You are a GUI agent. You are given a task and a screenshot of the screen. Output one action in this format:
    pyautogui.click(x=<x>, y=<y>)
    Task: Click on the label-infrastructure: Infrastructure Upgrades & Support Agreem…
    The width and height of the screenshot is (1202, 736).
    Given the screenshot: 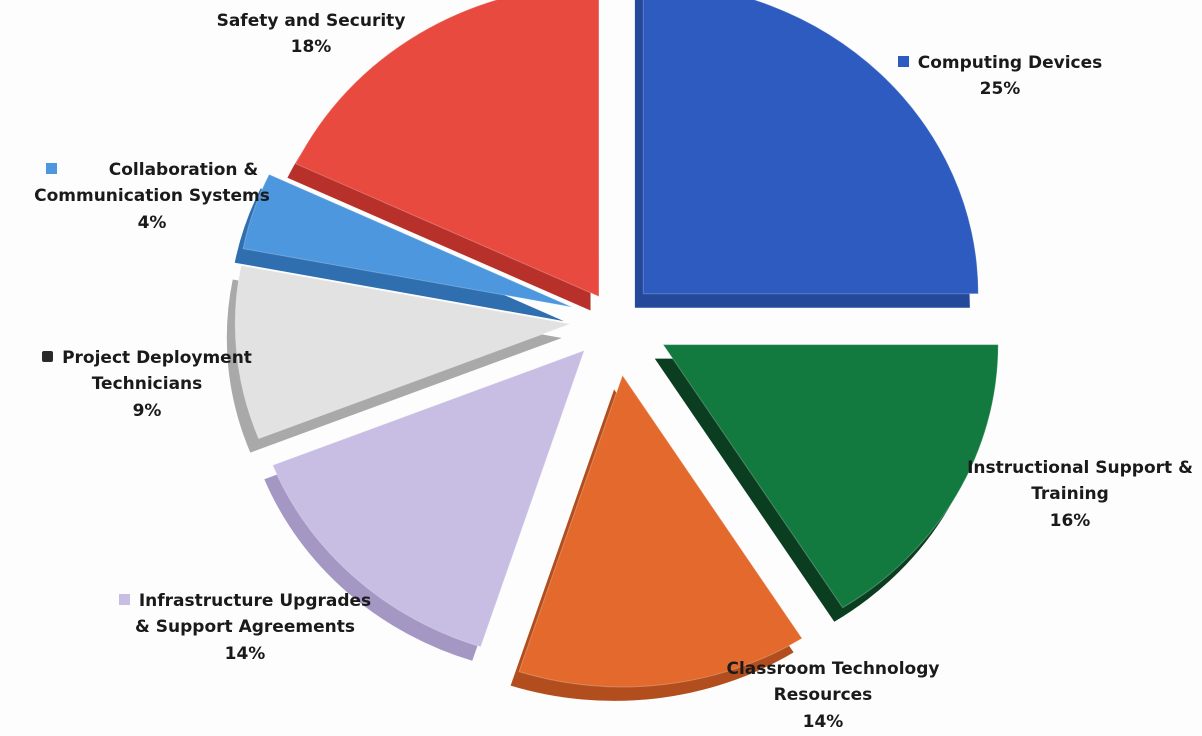 What is the action you would take?
    pyautogui.click(x=245, y=627)
    